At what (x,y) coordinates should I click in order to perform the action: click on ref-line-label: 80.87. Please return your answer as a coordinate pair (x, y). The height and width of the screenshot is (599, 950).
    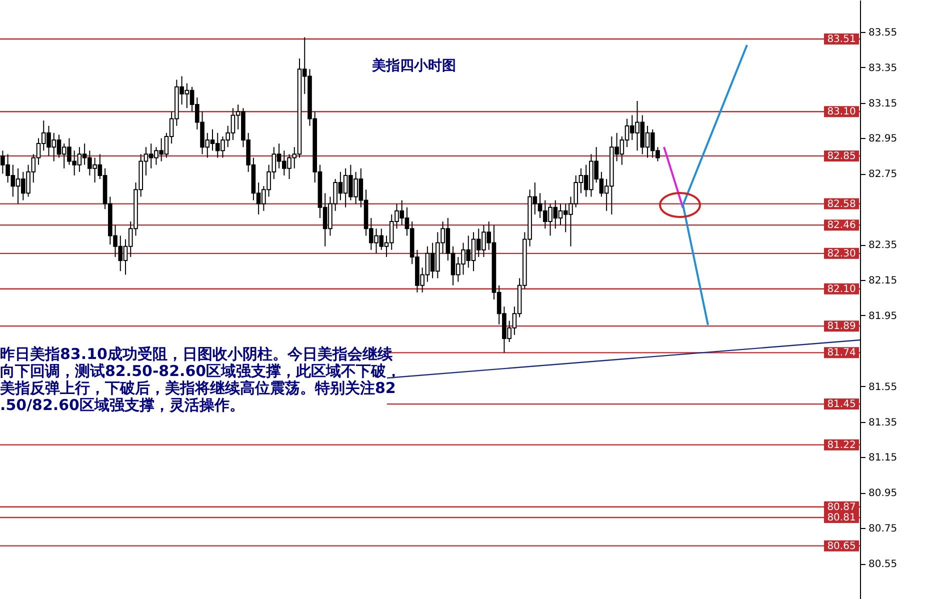
    Looking at the image, I should click on (841, 507).